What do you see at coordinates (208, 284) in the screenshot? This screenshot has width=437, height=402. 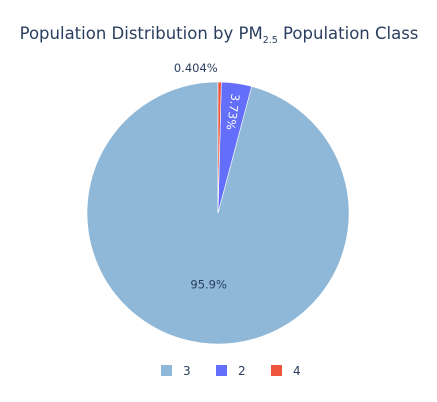 I see `slice-label-3: 95.9%` at bounding box center [208, 284].